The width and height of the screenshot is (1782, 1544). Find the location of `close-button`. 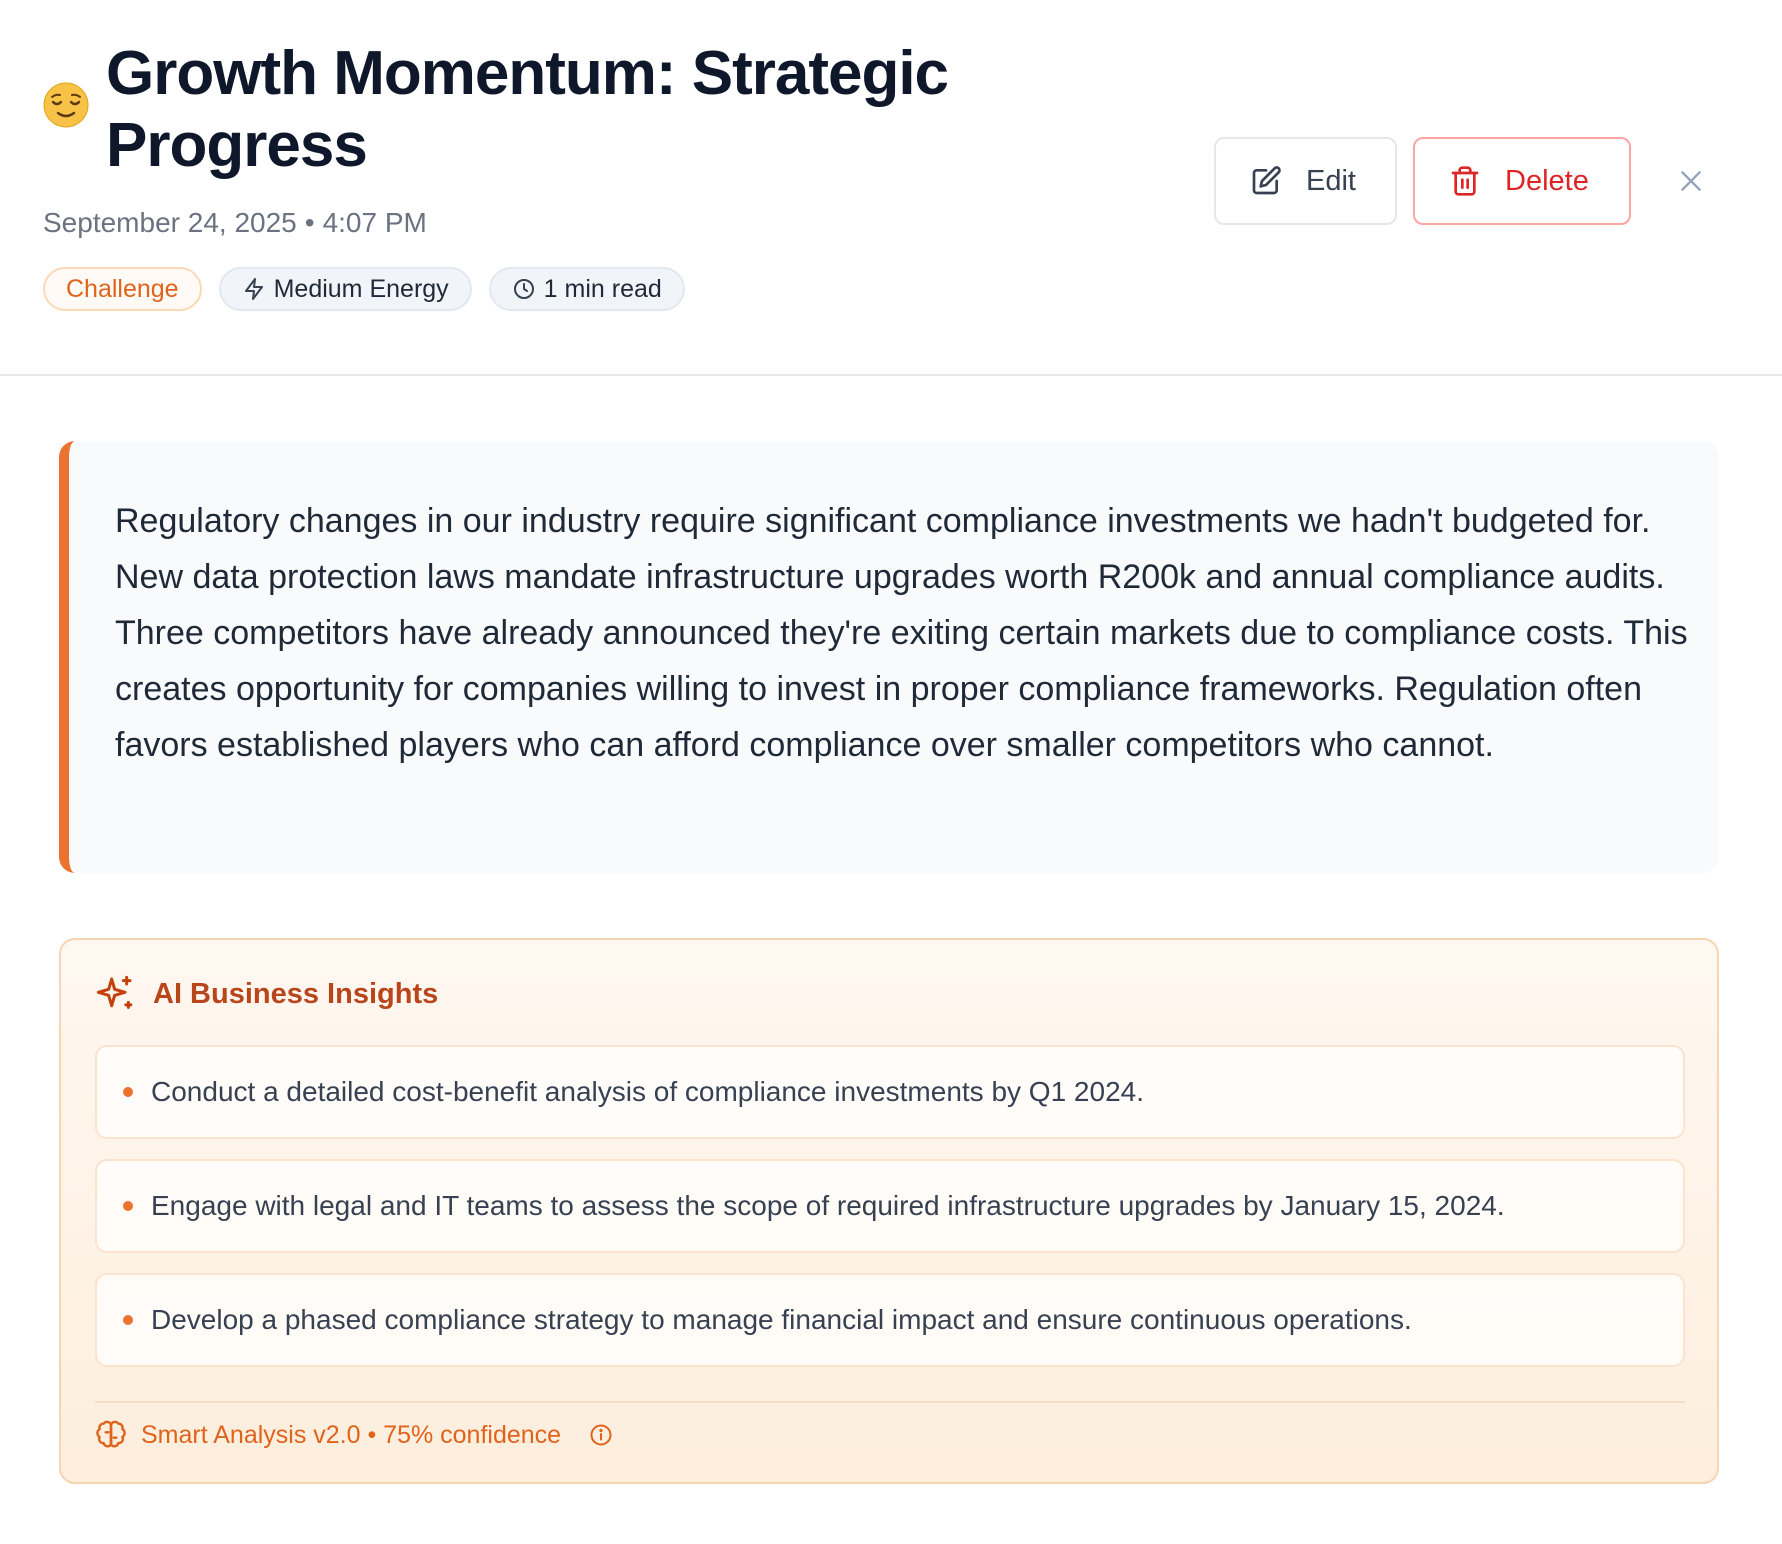

close-button is located at coordinates (1691, 181).